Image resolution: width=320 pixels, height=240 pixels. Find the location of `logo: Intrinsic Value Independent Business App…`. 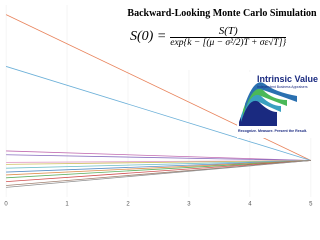

logo: Intrinsic Value Independent Business App… is located at coordinates (277, 105).